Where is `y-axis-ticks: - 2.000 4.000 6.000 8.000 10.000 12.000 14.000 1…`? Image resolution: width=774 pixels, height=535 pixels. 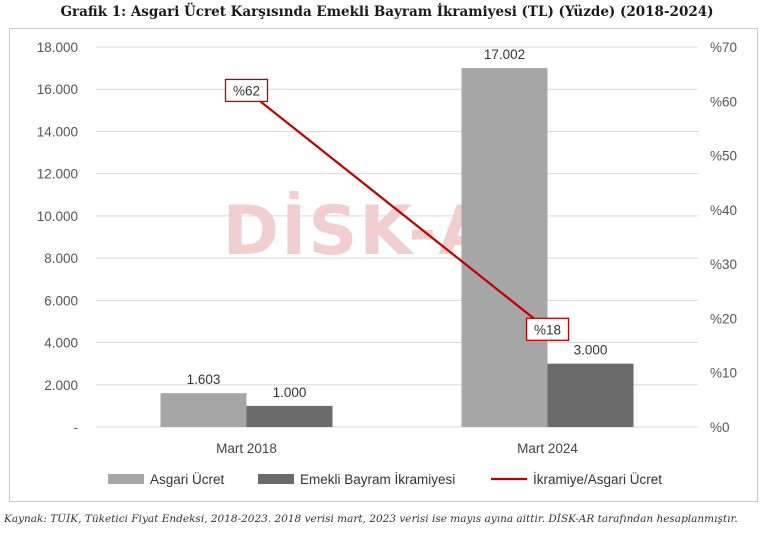
y-axis-ticks: - 2.000 4.000 6.000 8.000 10.000 12.000 14.000 1… is located at coordinates (57, 237).